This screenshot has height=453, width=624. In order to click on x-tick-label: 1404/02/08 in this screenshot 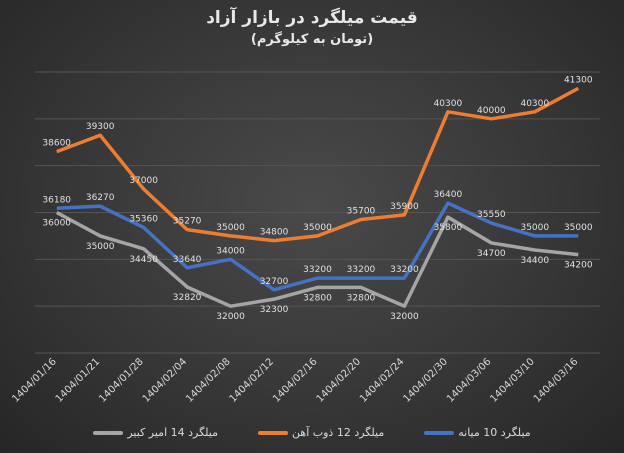, I will do `click(208, 380)`.